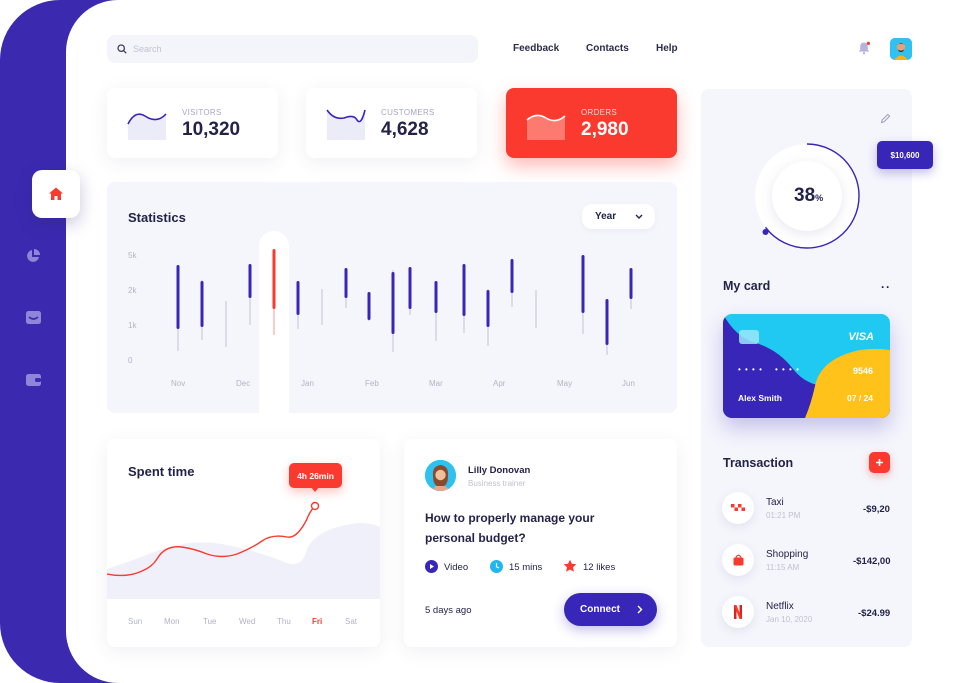  What do you see at coordinates (565, 383) in the screenshot?
I see `x-tick-may: May` at bounding box center [565, 383].